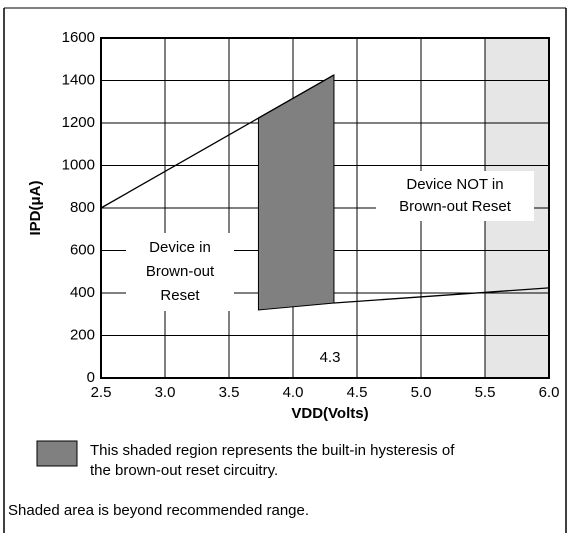  I want to click on y-tick-label: 400, so click(82, 292).